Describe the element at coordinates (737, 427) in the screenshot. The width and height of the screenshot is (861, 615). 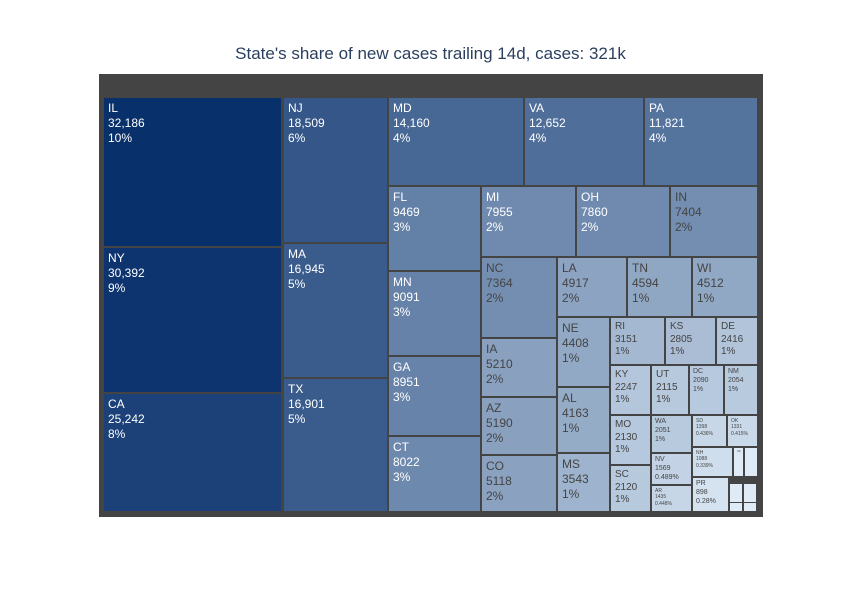
I see `tile-value: 1331` at that location.